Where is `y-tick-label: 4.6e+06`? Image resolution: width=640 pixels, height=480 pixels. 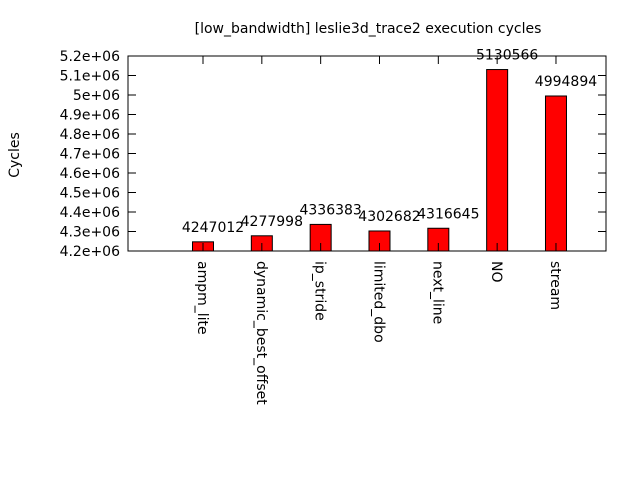 y-tick-label: 4.6e+06 is located at coordinates (90, 174).